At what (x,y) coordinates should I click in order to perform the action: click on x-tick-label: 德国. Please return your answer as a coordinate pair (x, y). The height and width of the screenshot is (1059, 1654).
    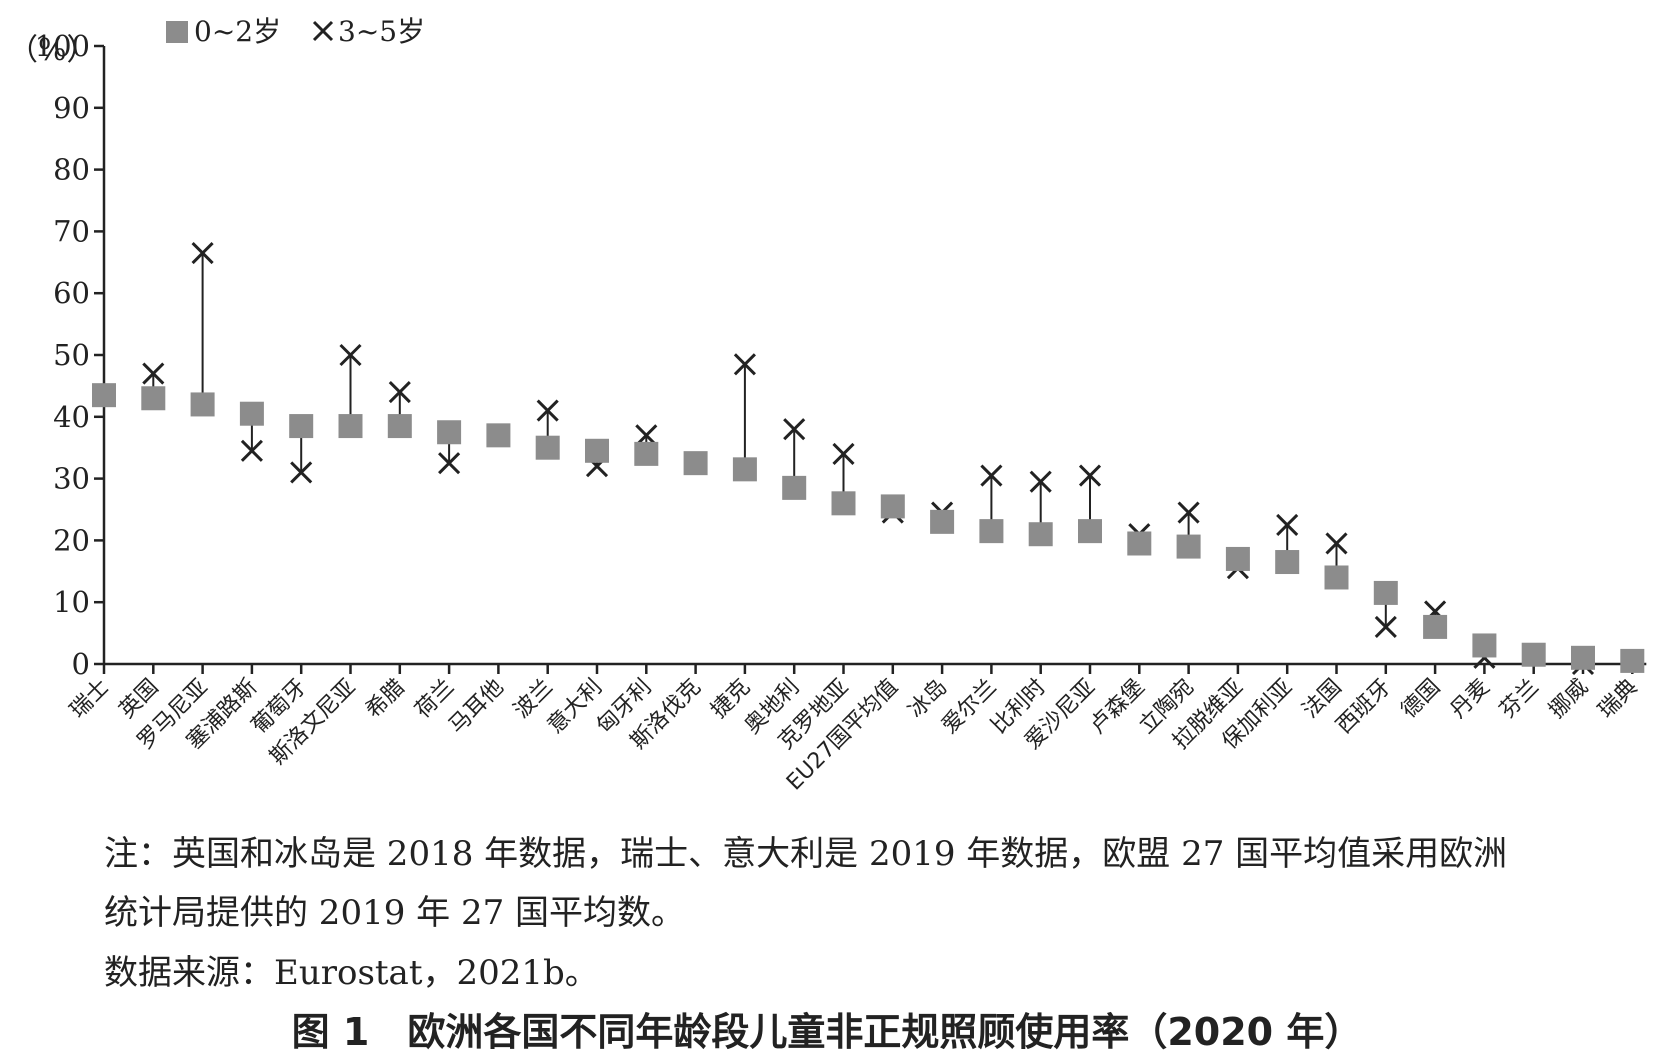
    Looking at the image, I should click on (1421, 699).